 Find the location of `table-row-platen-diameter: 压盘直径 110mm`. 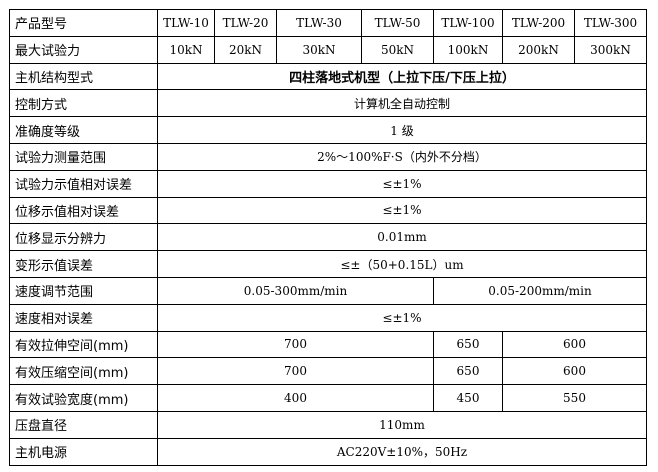

table-row-platen-diameter: 压盘直径 110mm is located at coordinates (328, 424).